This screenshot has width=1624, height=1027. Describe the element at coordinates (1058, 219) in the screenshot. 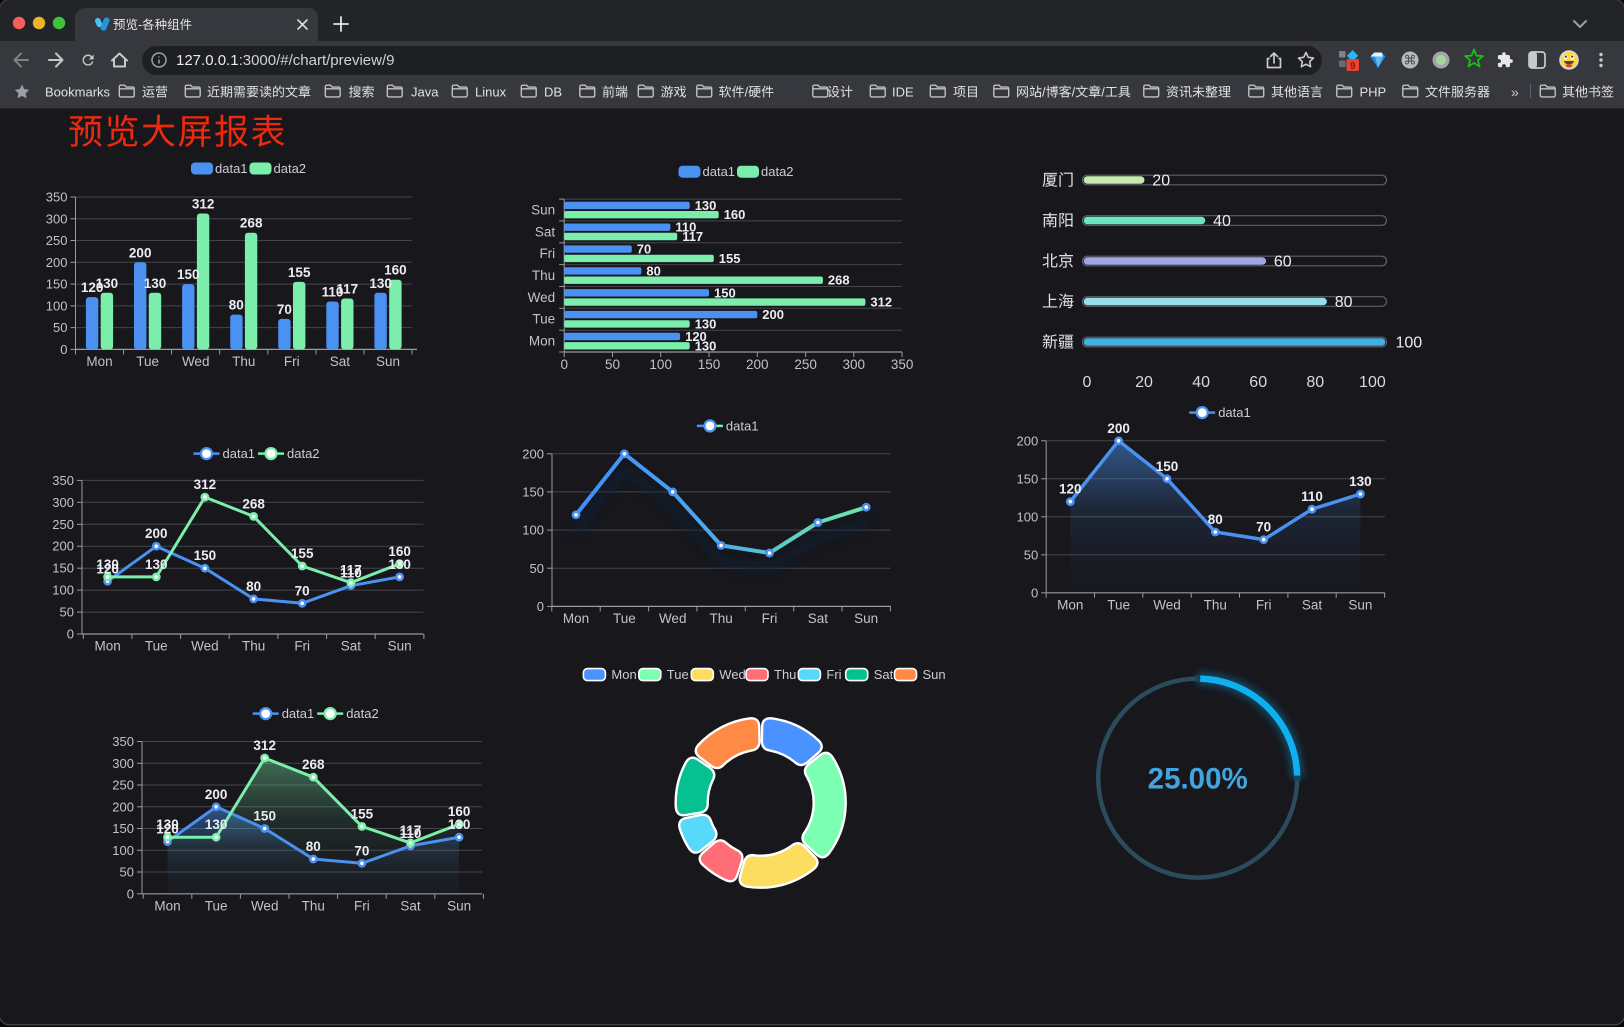

I see `svg-text: 南阳` at that location.